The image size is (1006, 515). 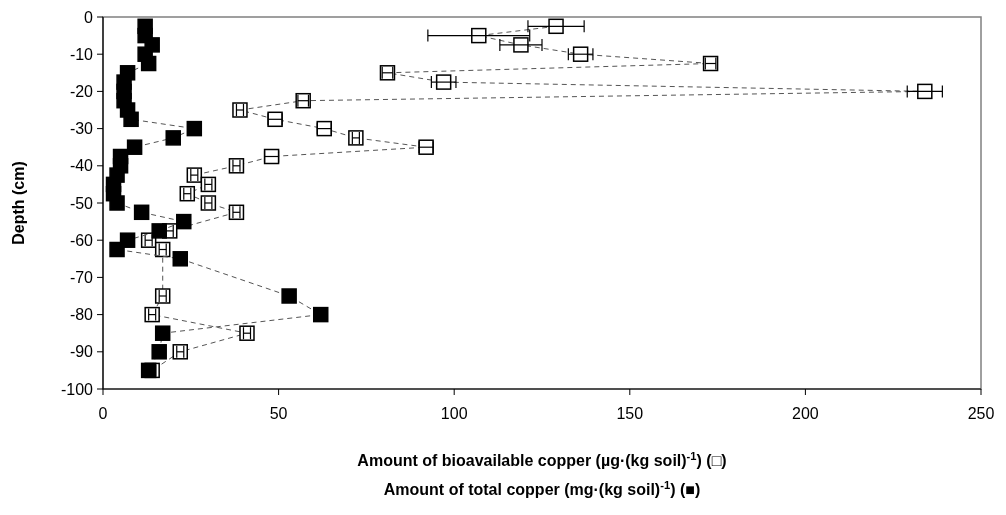 What do you see at coordinates (805, 413) in the screenshot?
I see `x-tick-label: 200` at bounding box center [805, 413].